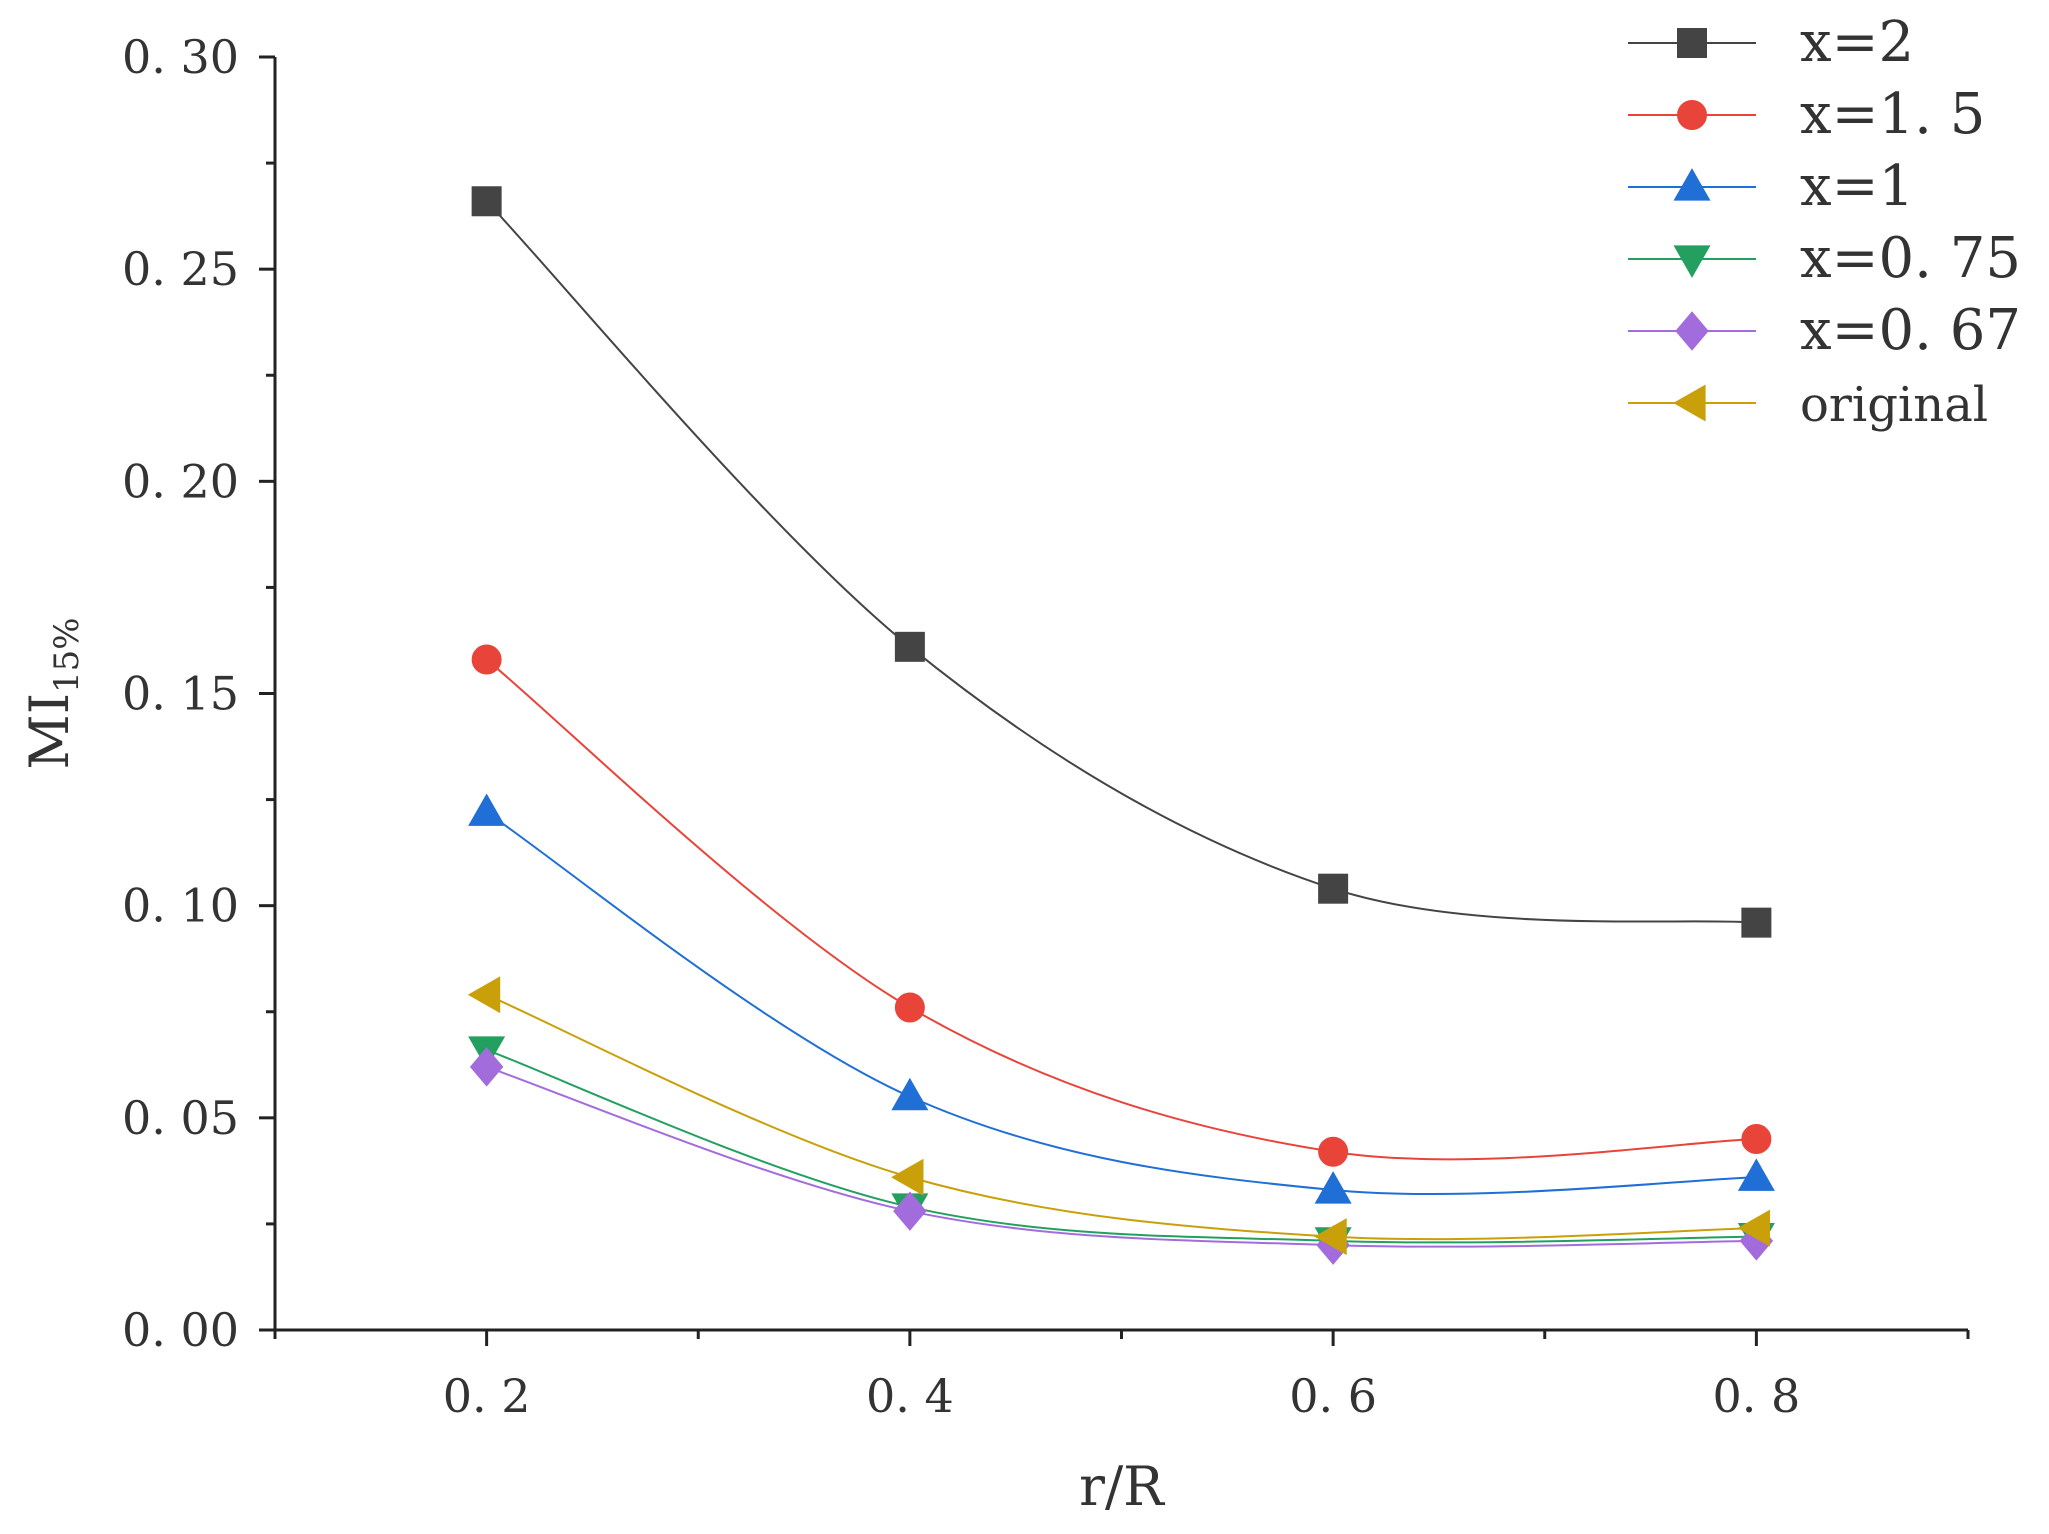  I want to click on y-tick-label: 0. 25, so click(180, 269).